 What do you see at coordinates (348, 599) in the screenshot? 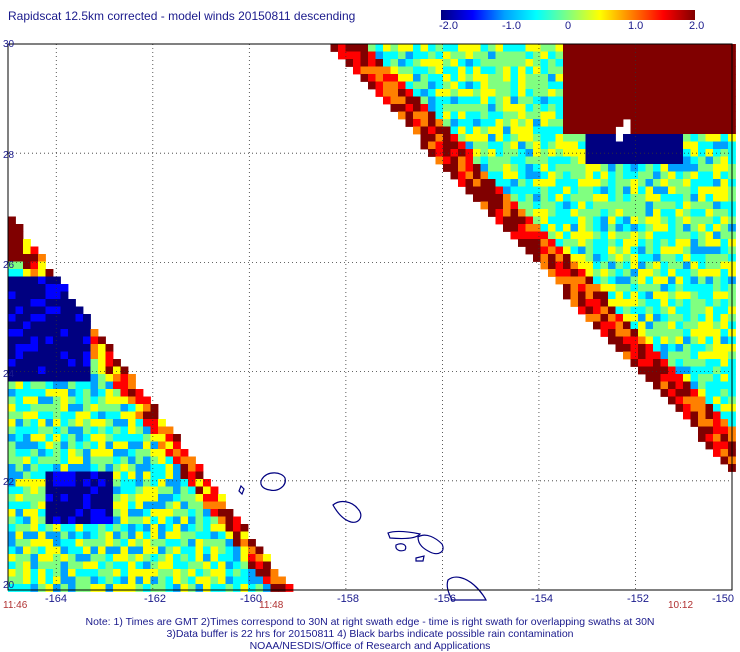
I see `lon-label: -158` at bounding box center [348, 599].